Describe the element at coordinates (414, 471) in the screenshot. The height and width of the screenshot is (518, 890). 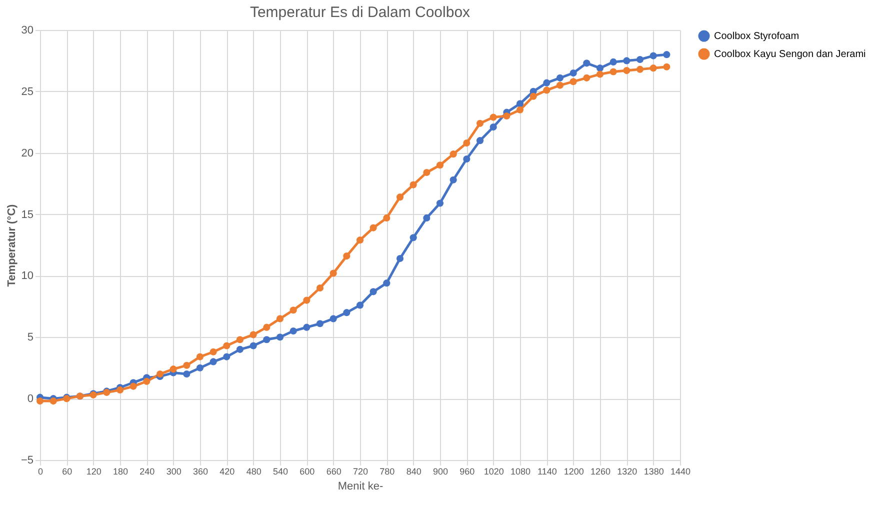
I see `x-tick-label: 840` at that location.